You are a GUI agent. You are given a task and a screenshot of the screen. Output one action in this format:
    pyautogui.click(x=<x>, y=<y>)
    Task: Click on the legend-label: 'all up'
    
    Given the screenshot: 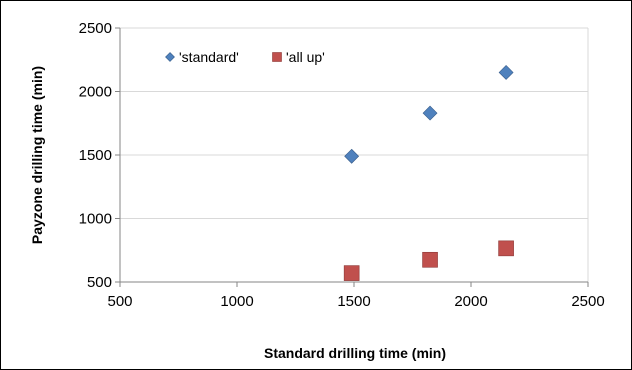 What is the action you would take?
    pyautogui.click(x=305, y=57)
    